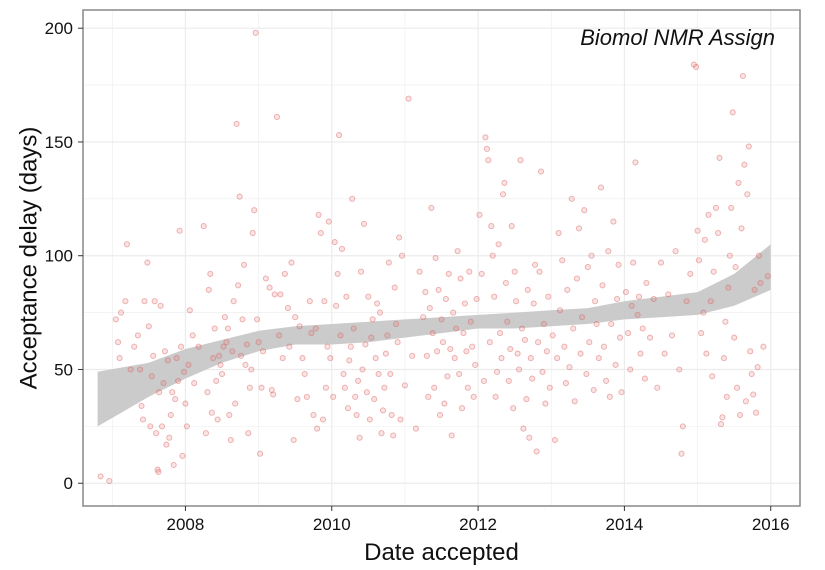 The image size is (825, 570). Describe the element at coordinates (64, 256) in the screenshot. I see `y-axis-ticks: 0 50 100 150 200` at that location.